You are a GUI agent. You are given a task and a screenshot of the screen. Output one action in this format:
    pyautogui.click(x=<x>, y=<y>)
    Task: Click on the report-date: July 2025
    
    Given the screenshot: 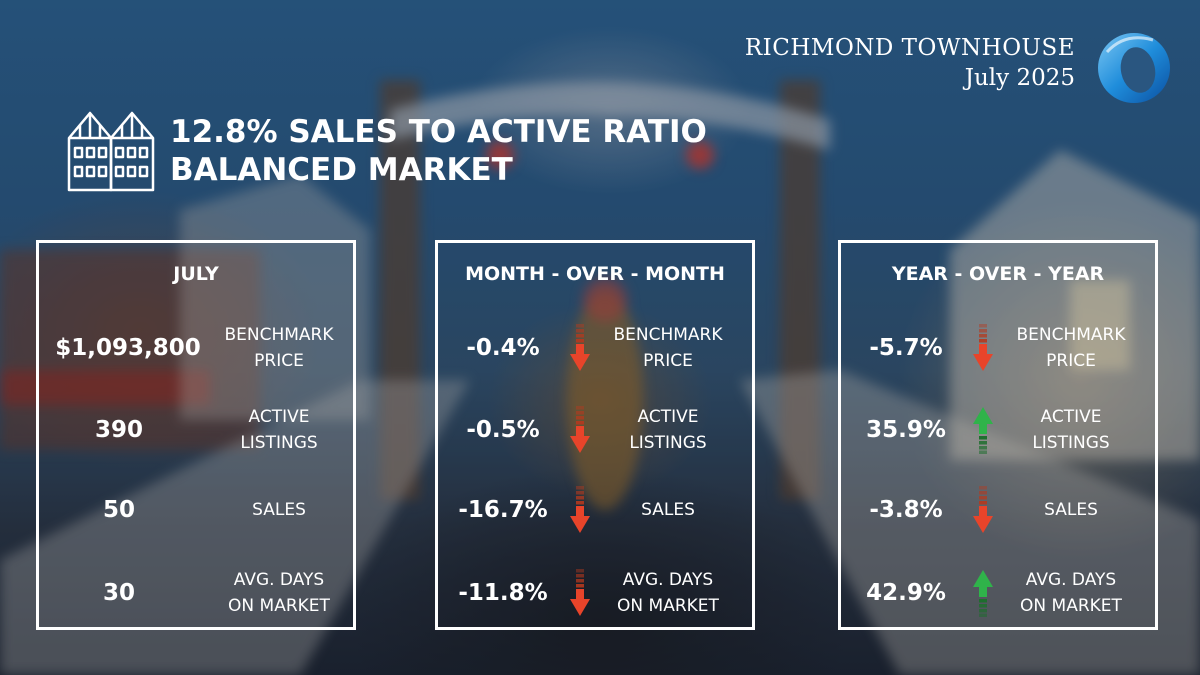 What is the action you would take?
    pyautogui.click(x=1019, y=77)
    